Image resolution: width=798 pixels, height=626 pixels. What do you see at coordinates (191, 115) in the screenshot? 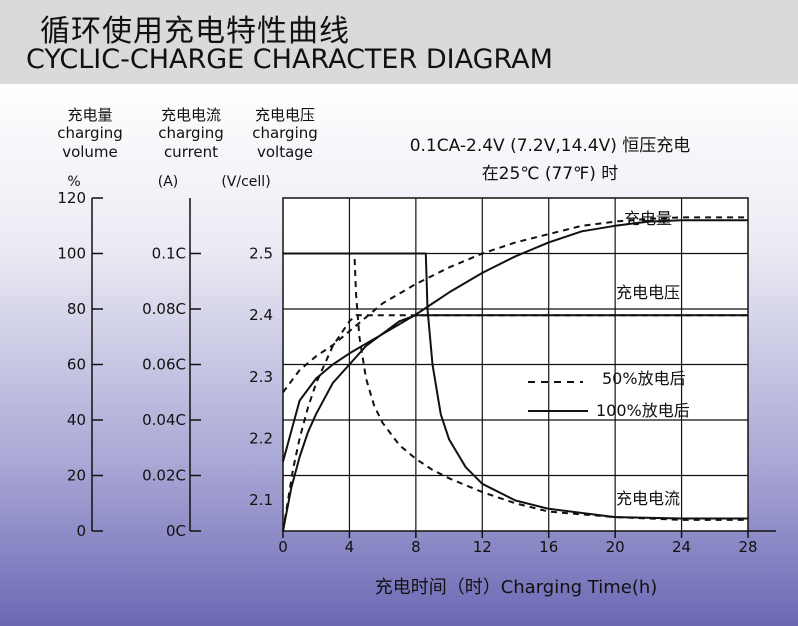
I see `current-axis-label-cn: 充电电流` at bounding box center [191, 115].